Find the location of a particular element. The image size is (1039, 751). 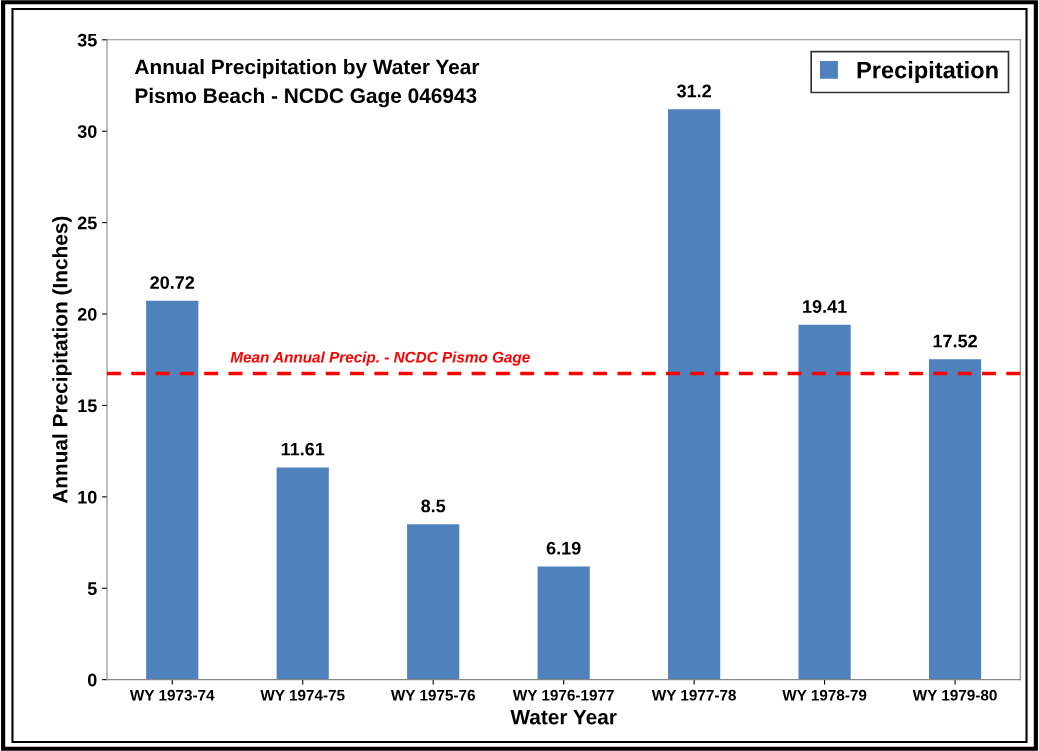

x-axis-title: Water Year is located at coordinates (563, 717).